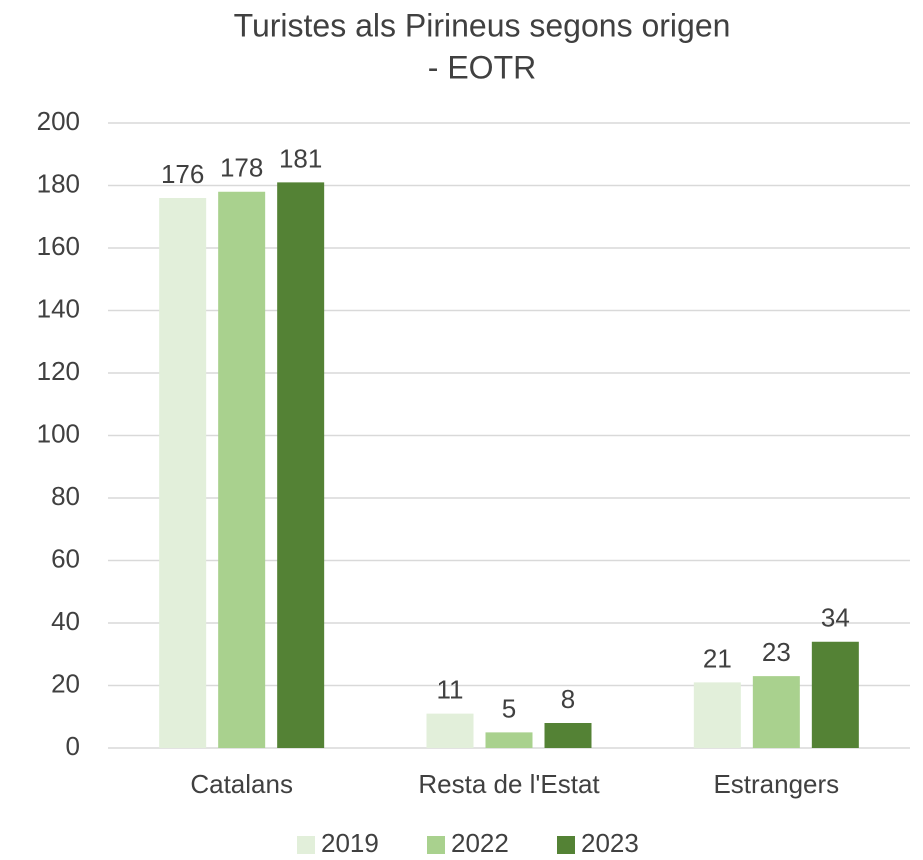 The width and height of the screenshot is (923, 860). Describe the element at coordinates (65, 496) in the screenshot. I see `y-tick-label: 80` at that location.